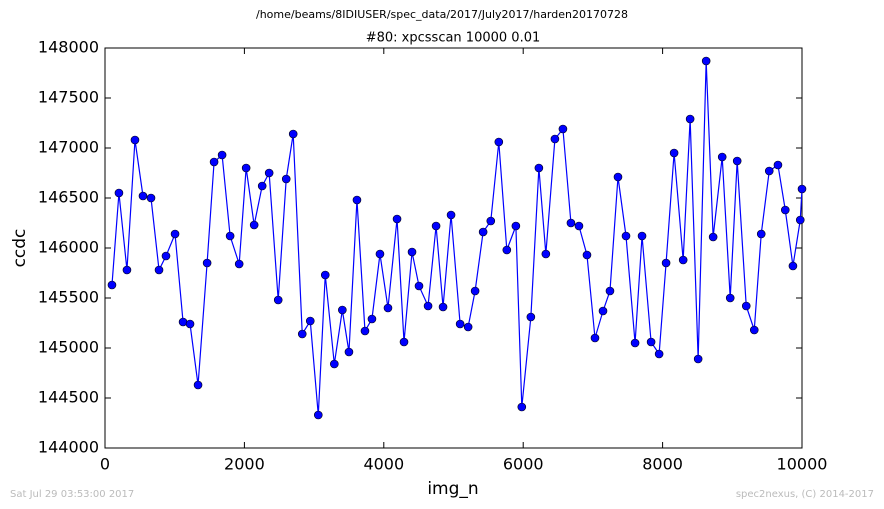 This screenshot has width=884, height=509. What do you see at coordinates (68, 447) in the screenshot?
I see `y-tick-label: 144000` at bounding box center [68, 447].